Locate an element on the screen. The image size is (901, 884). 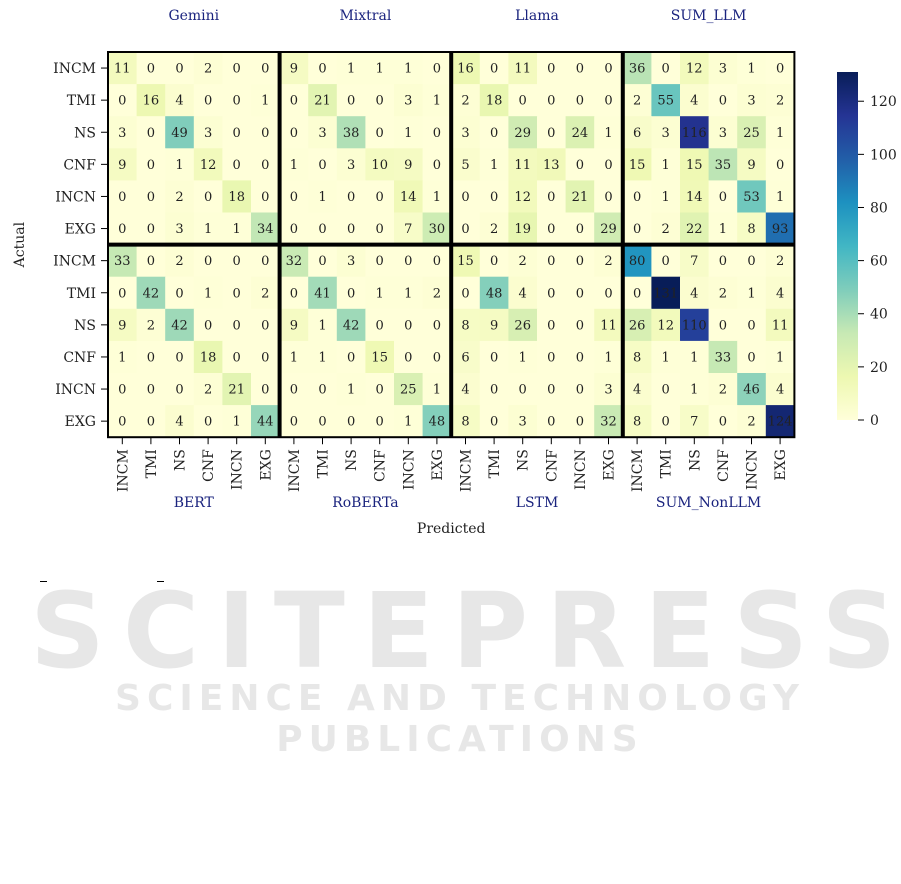
y-tick-label: TMI is located at coordinates (81, 294).